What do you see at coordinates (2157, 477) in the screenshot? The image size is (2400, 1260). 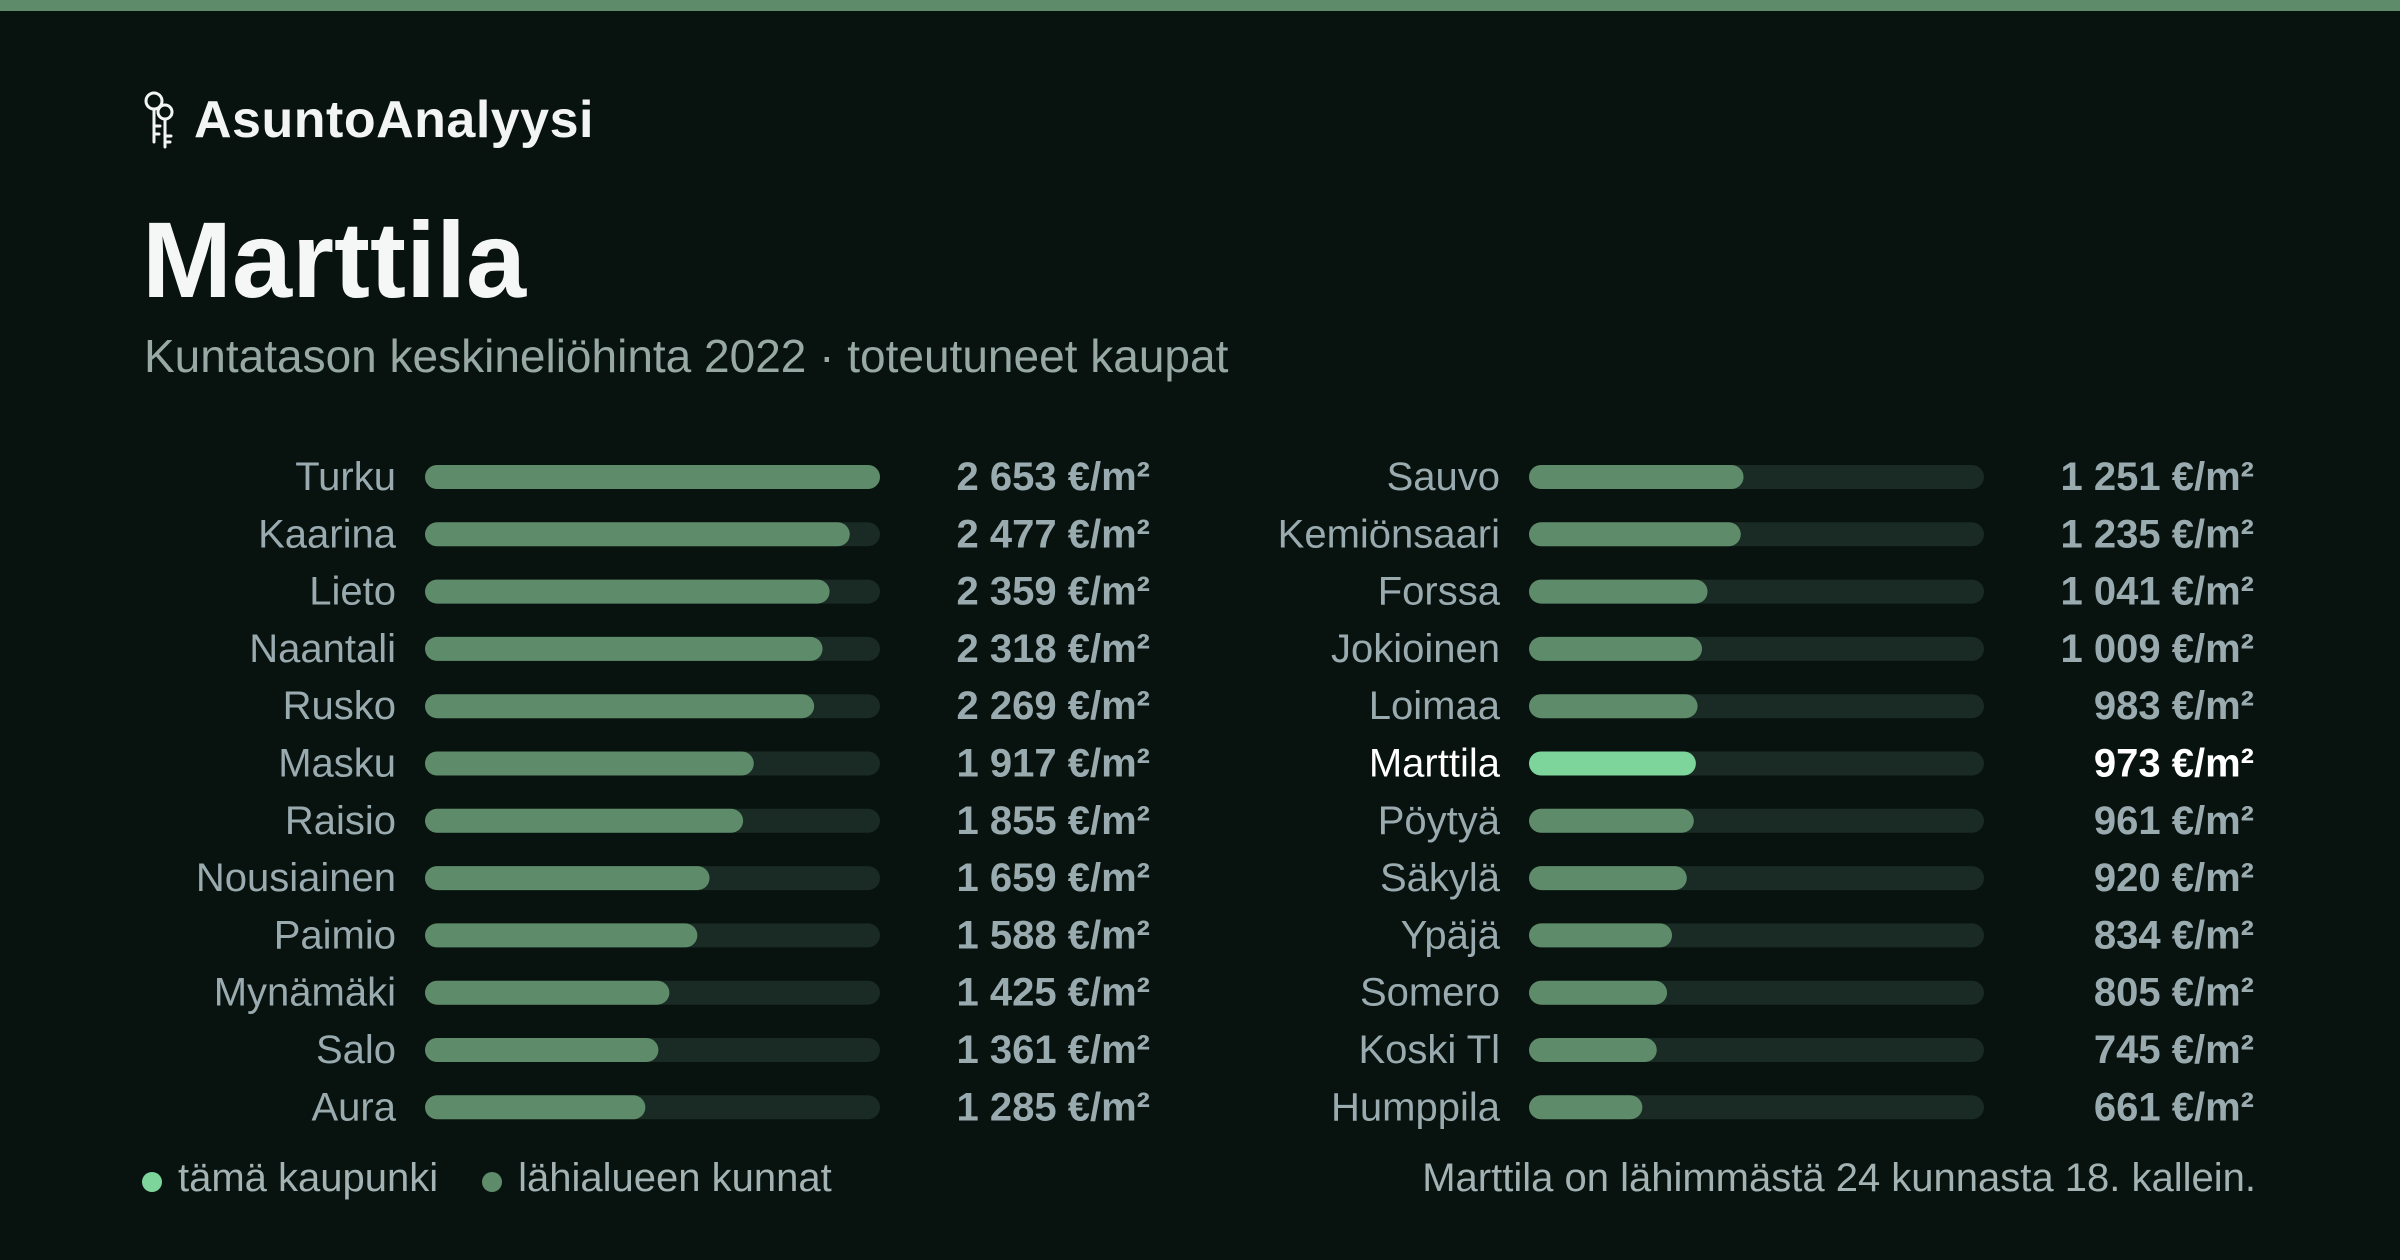 I see `value-label-sauvo: 1 251 €/m²` at bounding box center [2157, 477].